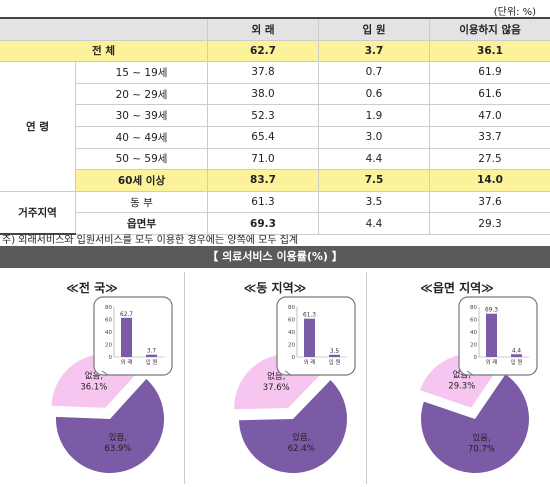 The width and height of the screenshot is (550, 487). I want to click on chart-svg: 있음,63.9% 없음,36.1% 0 20 40 60 80 62.7 외 래 3.7 입 원, so click(112, 384).